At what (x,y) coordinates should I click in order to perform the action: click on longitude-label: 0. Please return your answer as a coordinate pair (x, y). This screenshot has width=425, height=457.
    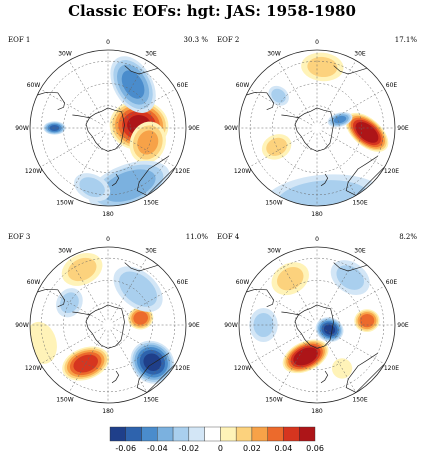
    Looking at the image, I should click on (317, 42).